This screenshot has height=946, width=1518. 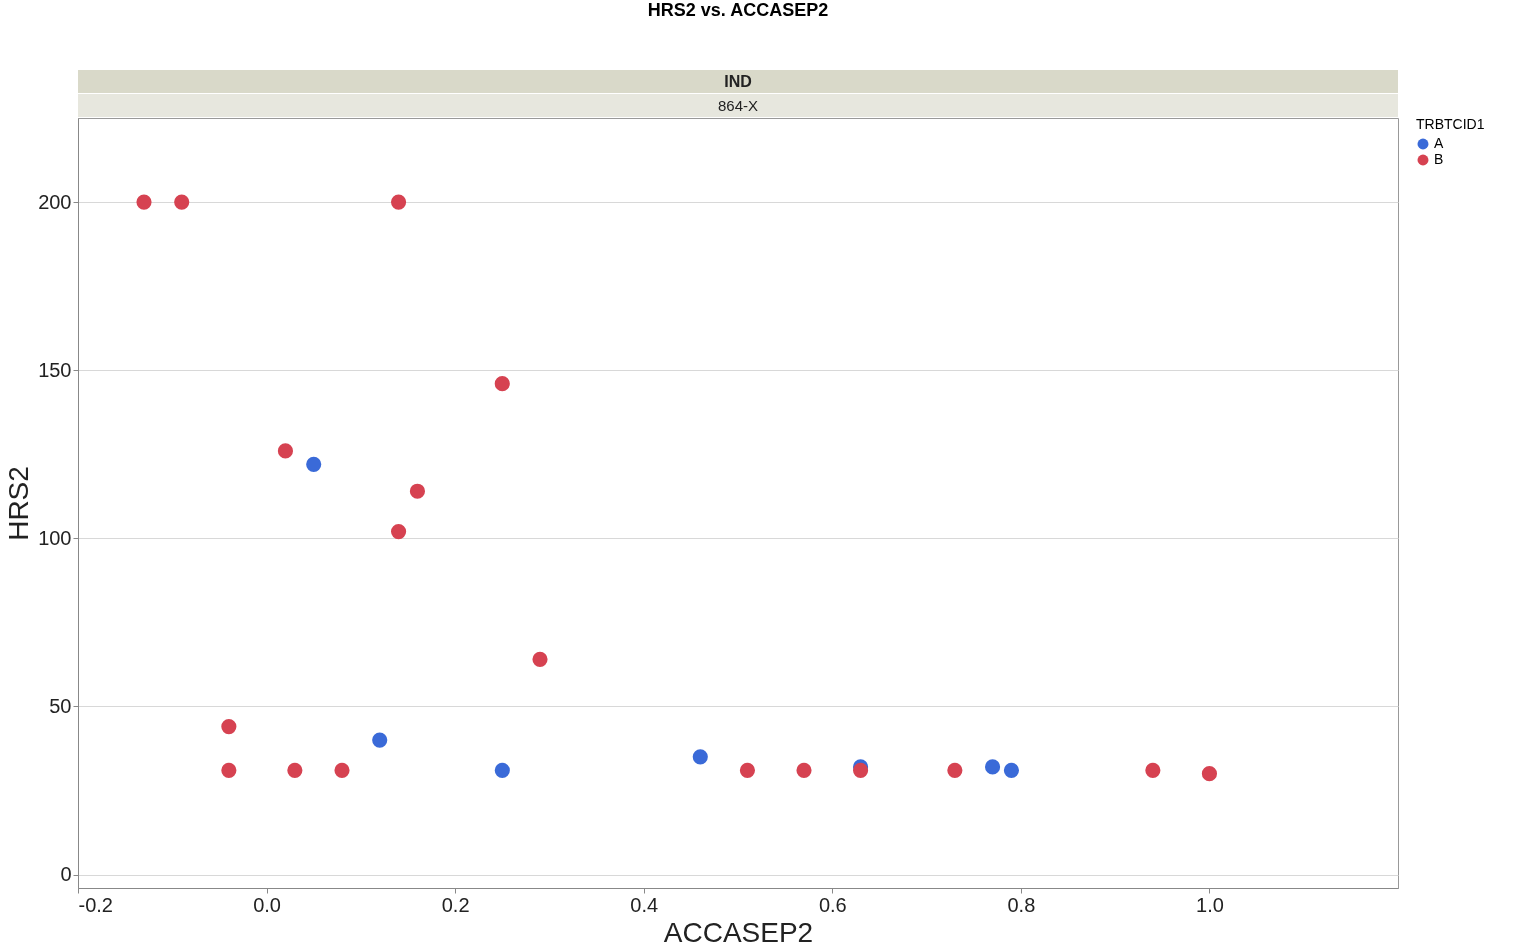 I want to click on y-tick-label: 150, so click(x=55, y=369).